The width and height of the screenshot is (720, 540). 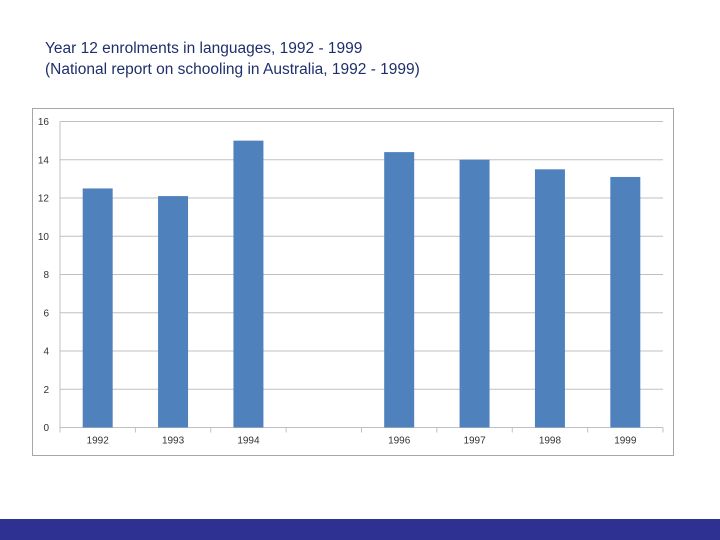 What do you see at coordinates (550, 441) in the screenshot?
I see `x-tick-label: 1998` at bounding box center [550, 441].